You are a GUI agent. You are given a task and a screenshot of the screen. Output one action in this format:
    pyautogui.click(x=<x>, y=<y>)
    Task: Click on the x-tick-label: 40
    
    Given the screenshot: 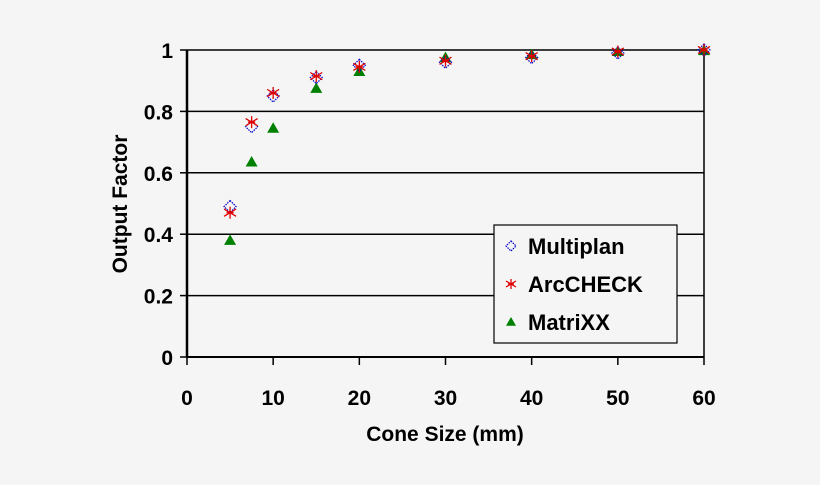 What is the action you would take?
    pyautogui.click(x=531, y=398)
    